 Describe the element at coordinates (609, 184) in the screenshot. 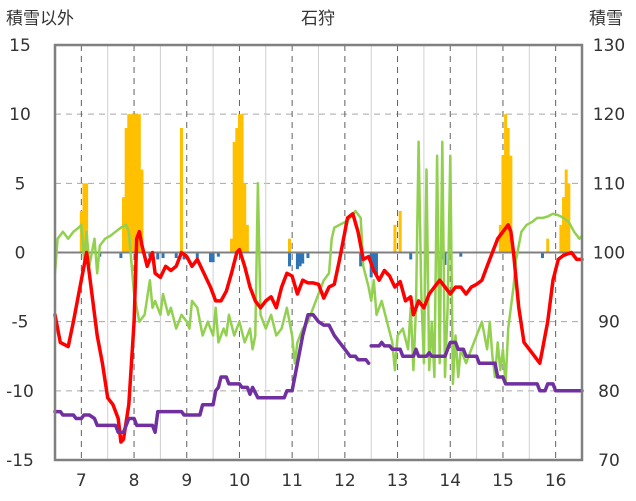

I see `right-tick-label: 110` at that location.